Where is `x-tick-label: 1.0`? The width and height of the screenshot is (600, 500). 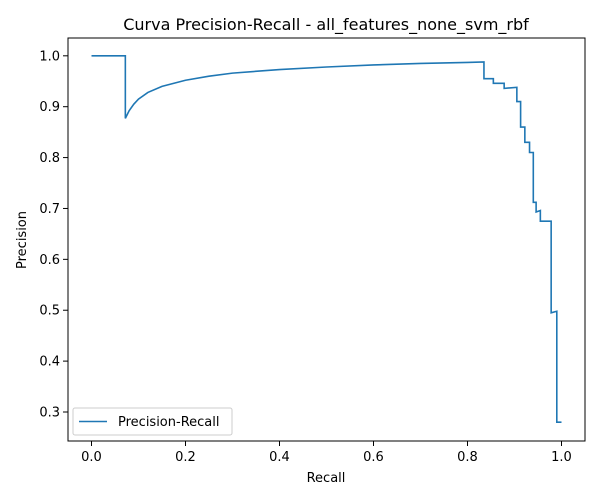
x-tick-label: 1.0 is located at coordinates (561, 457).